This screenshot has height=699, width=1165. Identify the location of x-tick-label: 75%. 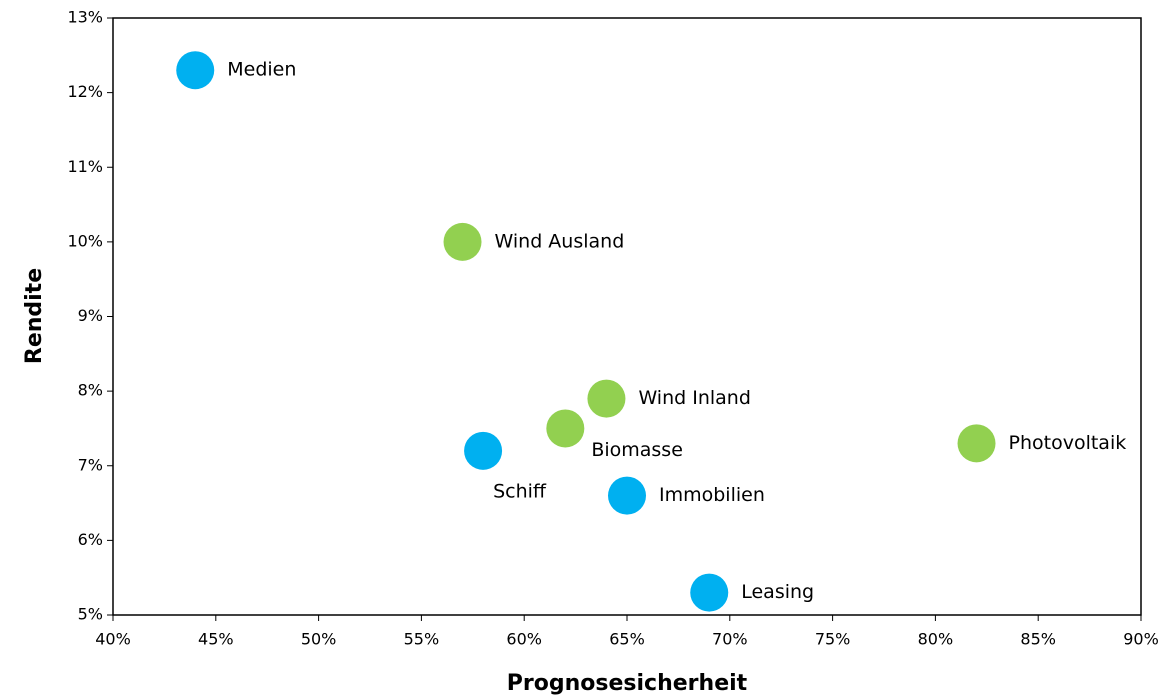
(833, 639).